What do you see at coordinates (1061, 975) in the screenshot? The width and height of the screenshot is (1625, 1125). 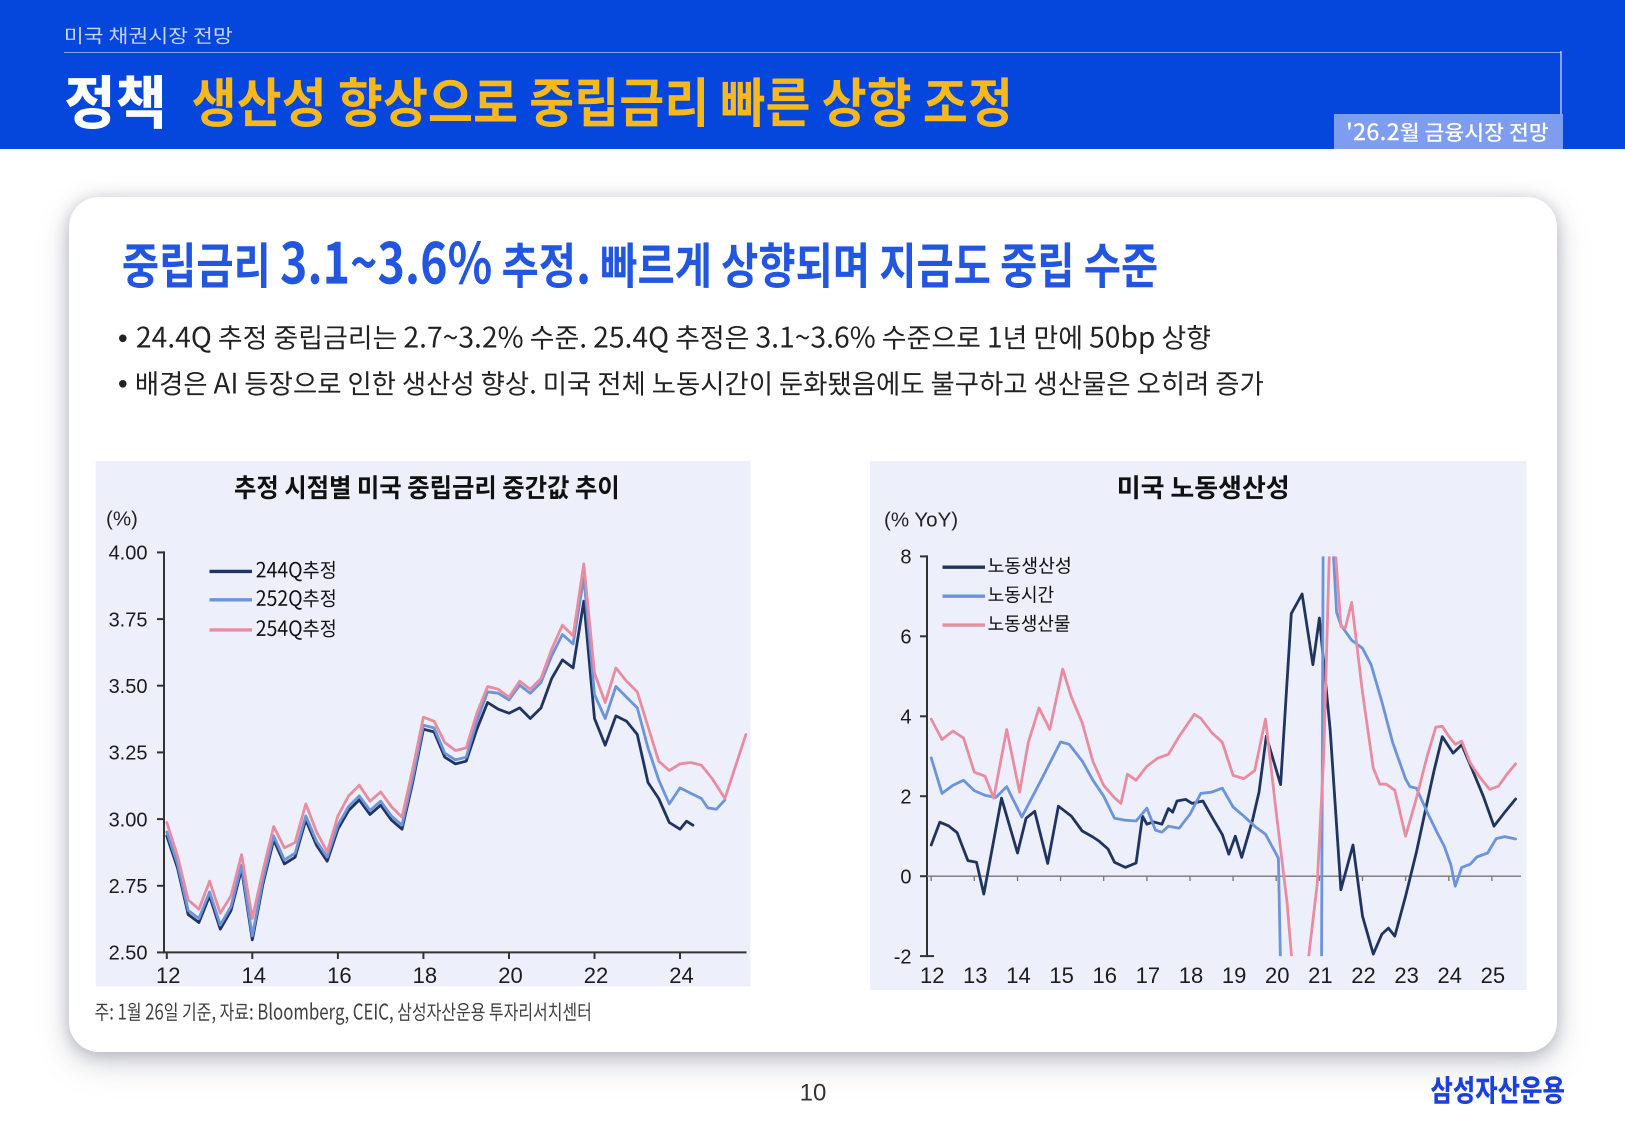 I see `svg-text: 15` at bounding box center [1061, 975].